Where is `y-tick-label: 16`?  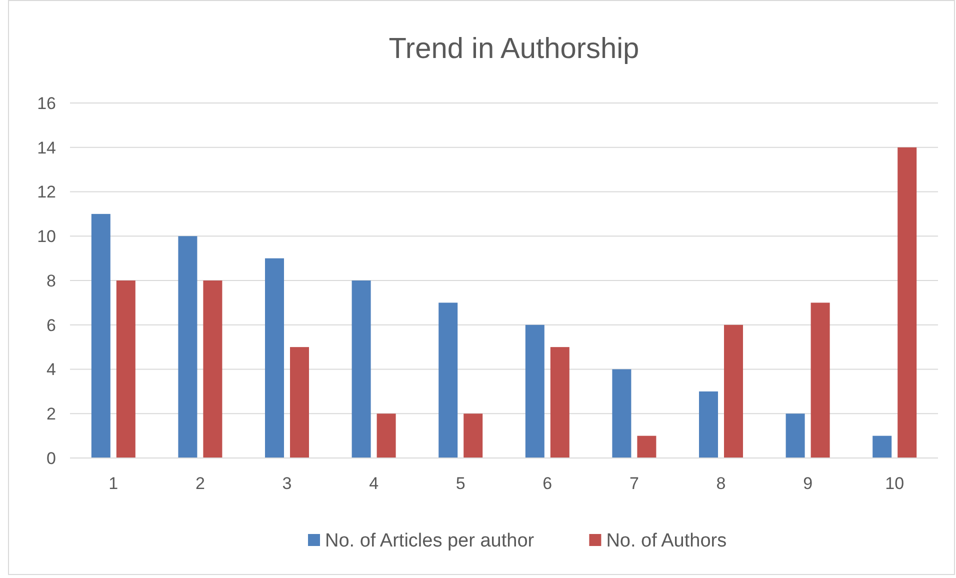
y-tick-label: 16 is located at coordinates (46, 103).